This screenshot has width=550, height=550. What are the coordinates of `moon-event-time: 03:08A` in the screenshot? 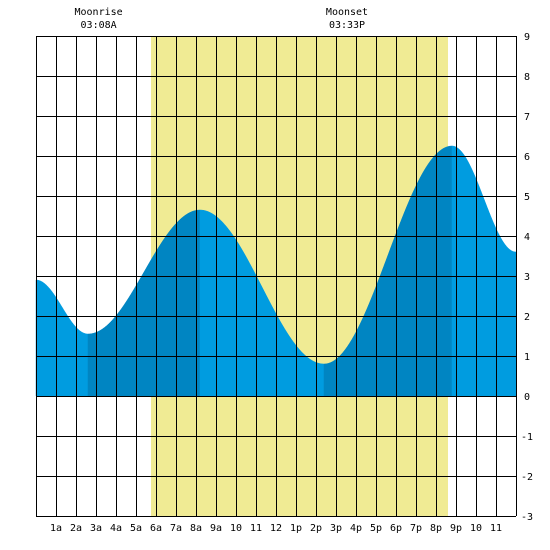 It's located at (99, 25).